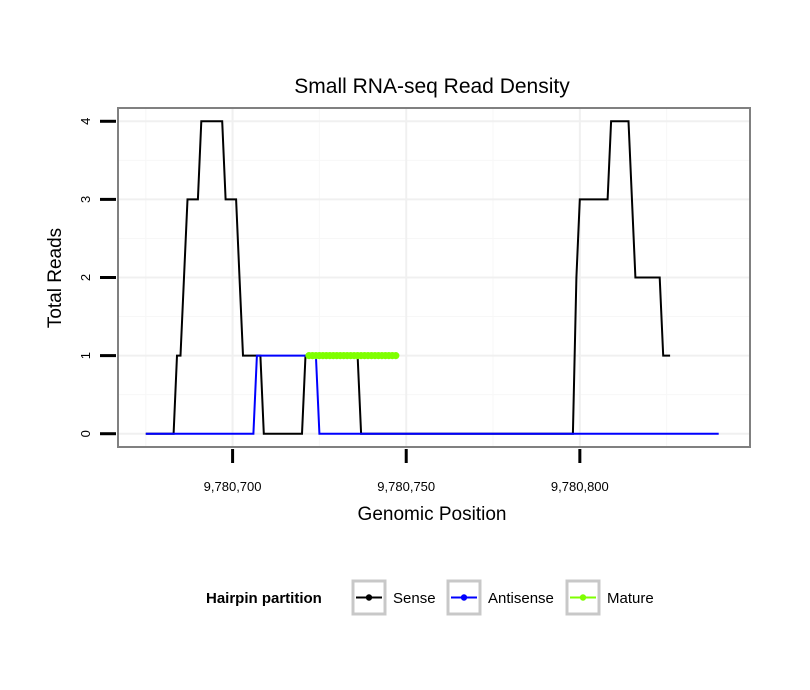  Describe the element at coordinates (414, 598) in the screenshot. I see `legend-label-sense: Sense` at that location.